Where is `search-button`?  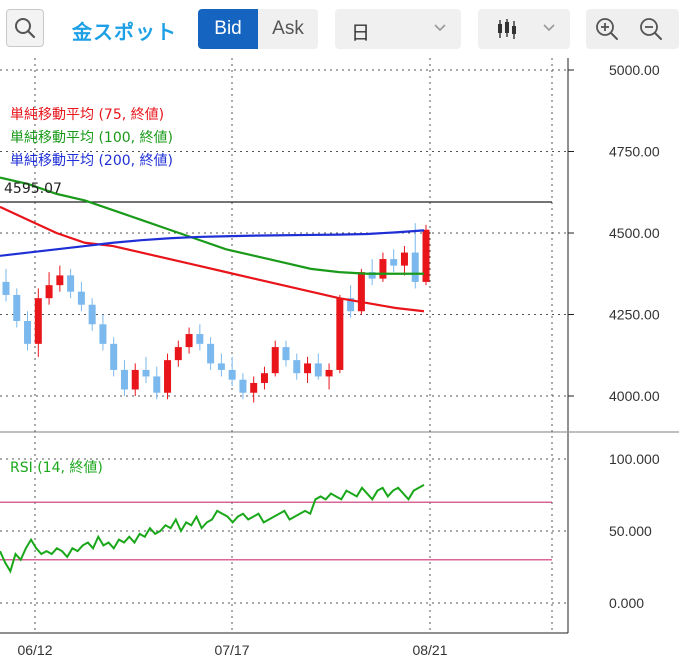 search-button is located at coordinates (25, 28).